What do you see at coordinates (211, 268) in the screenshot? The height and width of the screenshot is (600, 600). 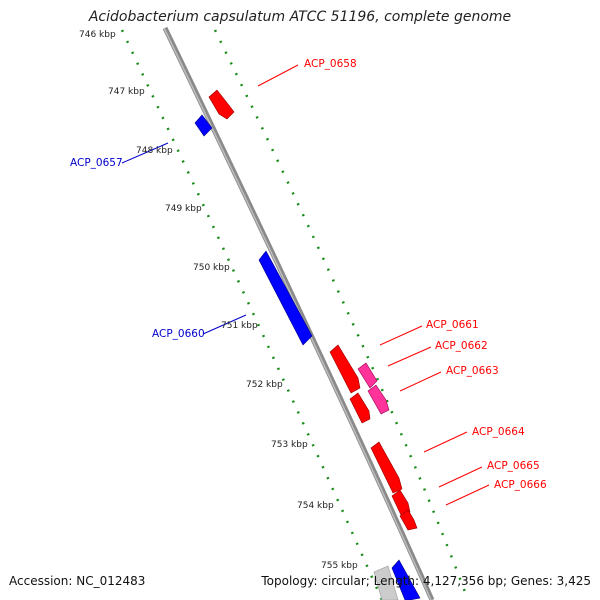 I see `tick-label: 750 kbp` at bounding box center [211, 268].